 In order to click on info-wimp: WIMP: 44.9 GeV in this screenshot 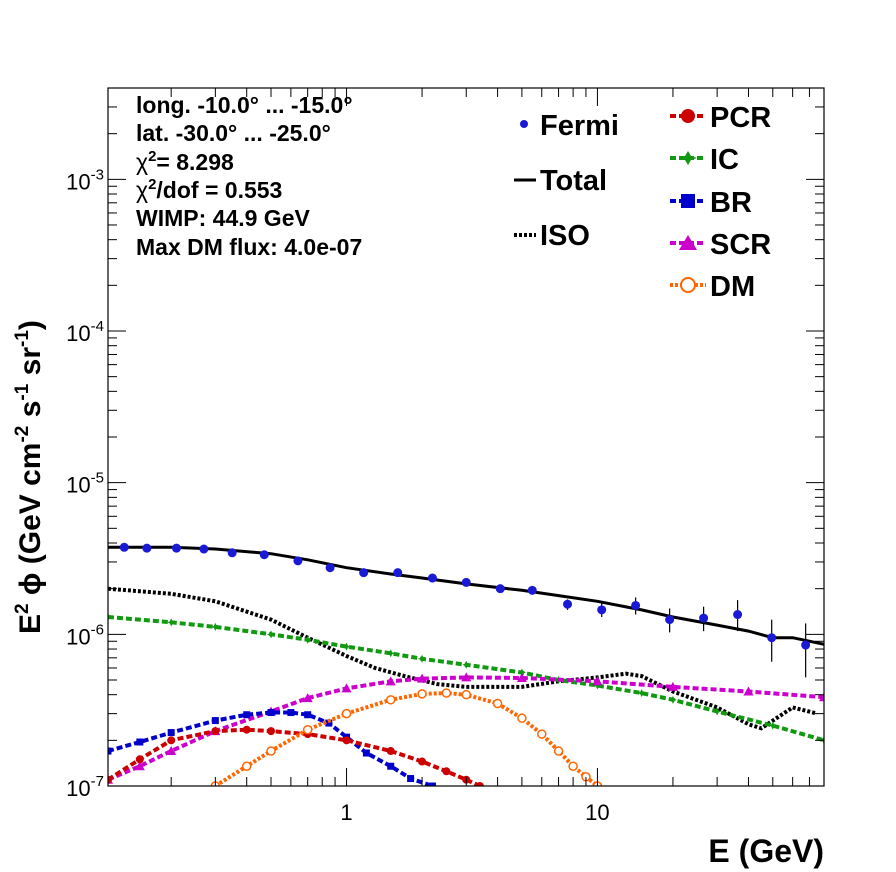, I will do `click(223, 218)`.